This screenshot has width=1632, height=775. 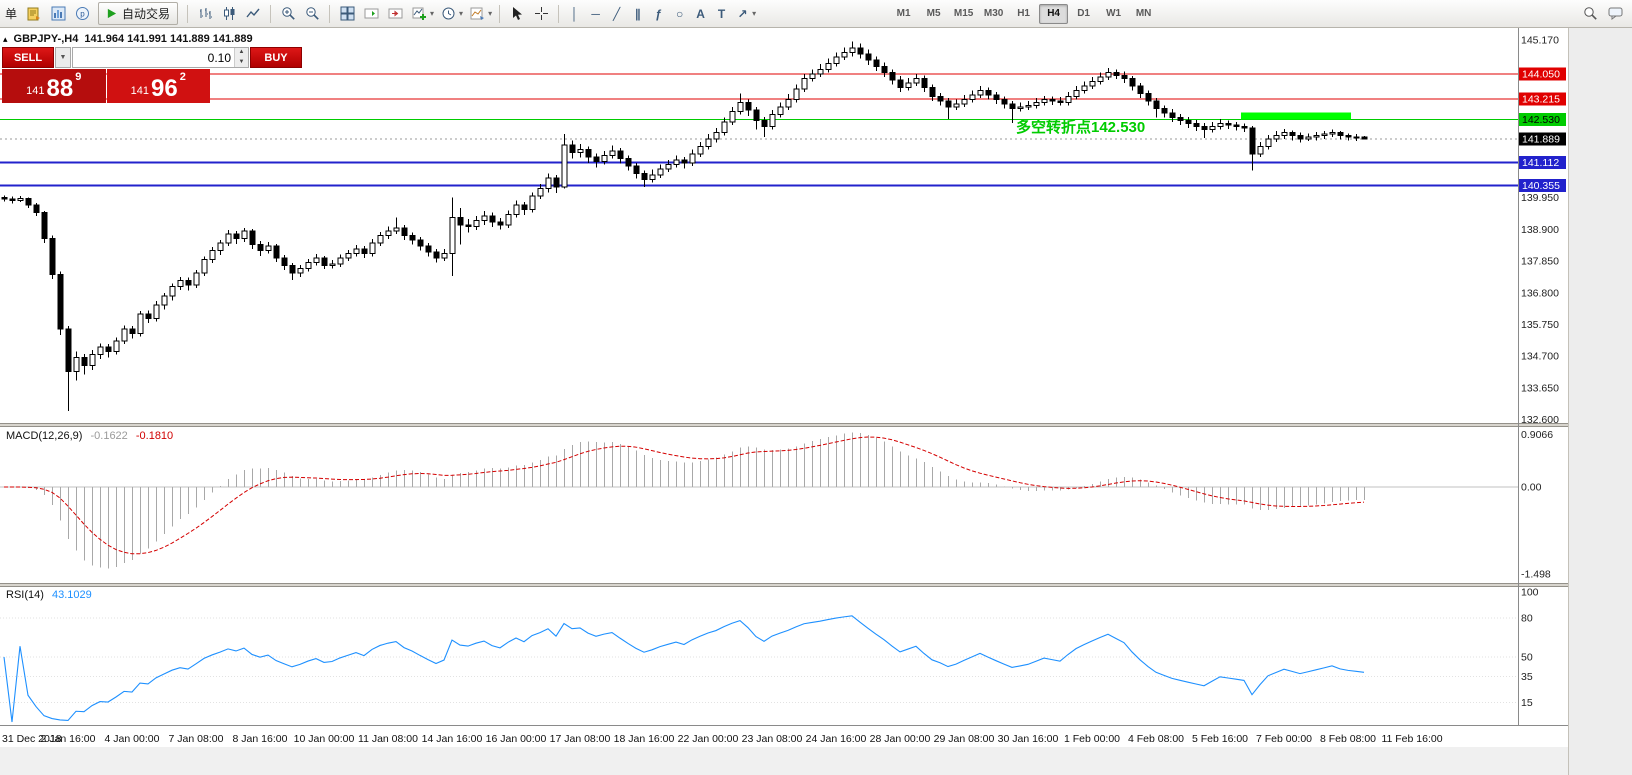 What do you see at coordinates (112, 13) in the screenshot?
I see `play-icon` at bounding box center [112, 13].